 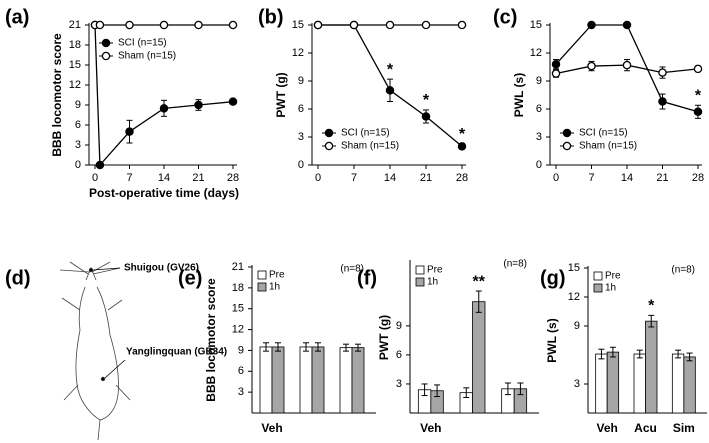 I want to click on rat-diagram, so click(x=95, y=351).